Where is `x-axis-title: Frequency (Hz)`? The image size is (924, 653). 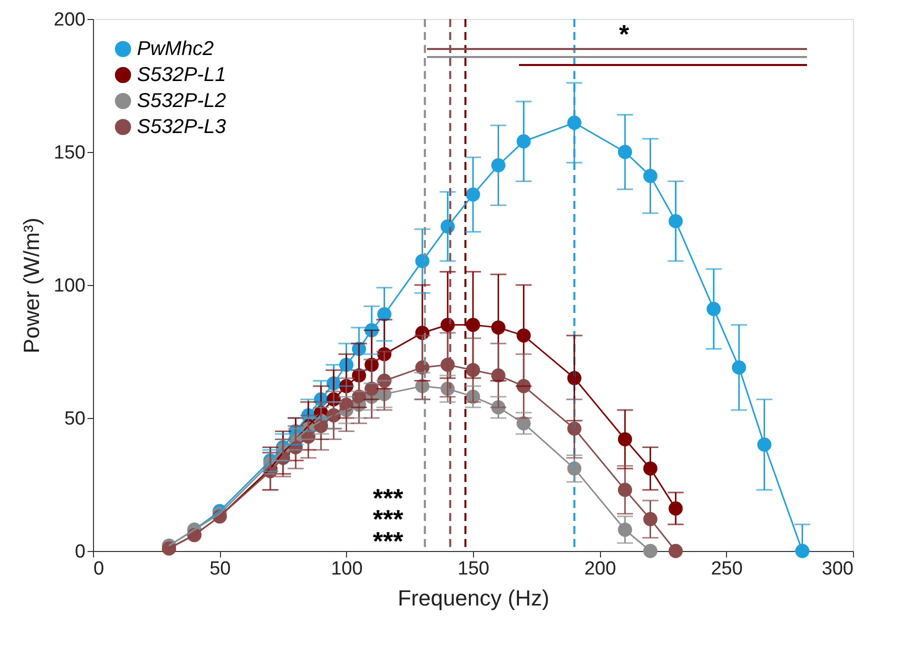
x-axis-title: Frequency (Hz) is located at coordinates (474, 598).